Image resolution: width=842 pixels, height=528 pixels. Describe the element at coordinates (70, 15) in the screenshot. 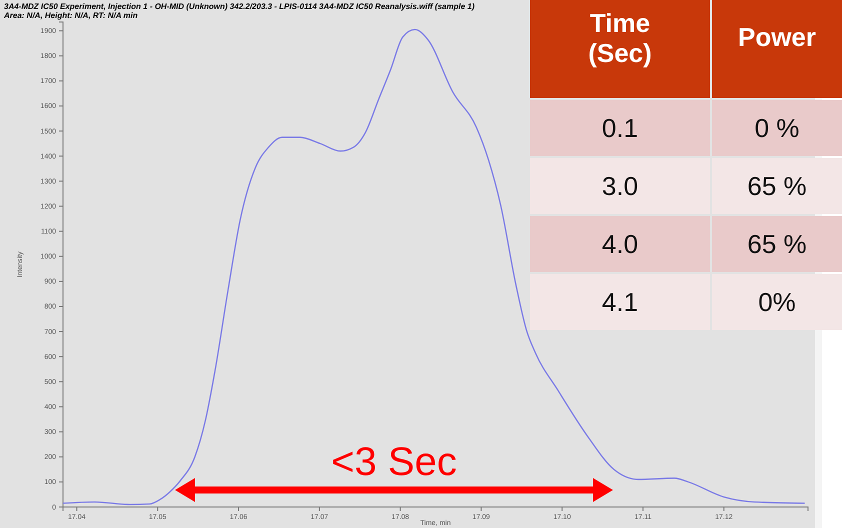

I see `chart-subtitle: Area: N/A, Height: N/A, RT: N/A min` at that location.